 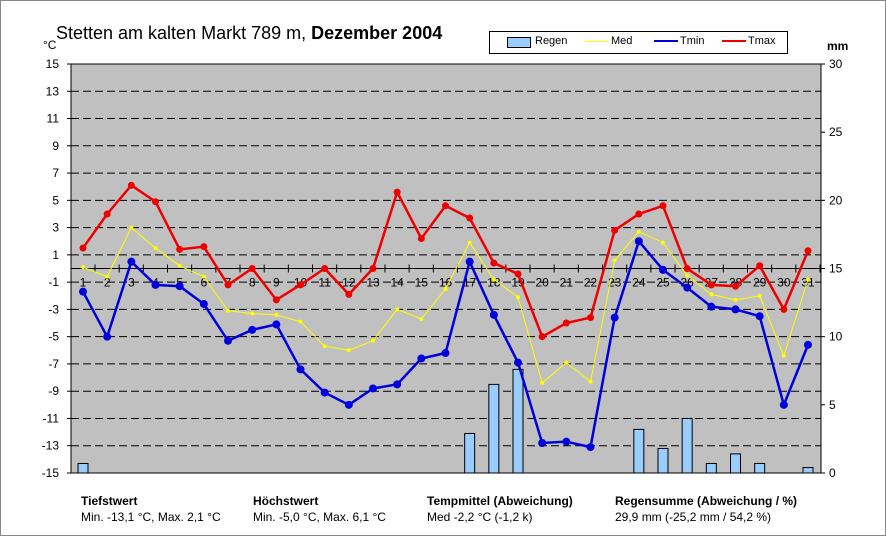 I want to click on y-tick-label: -1, so click(x=53, y=282).